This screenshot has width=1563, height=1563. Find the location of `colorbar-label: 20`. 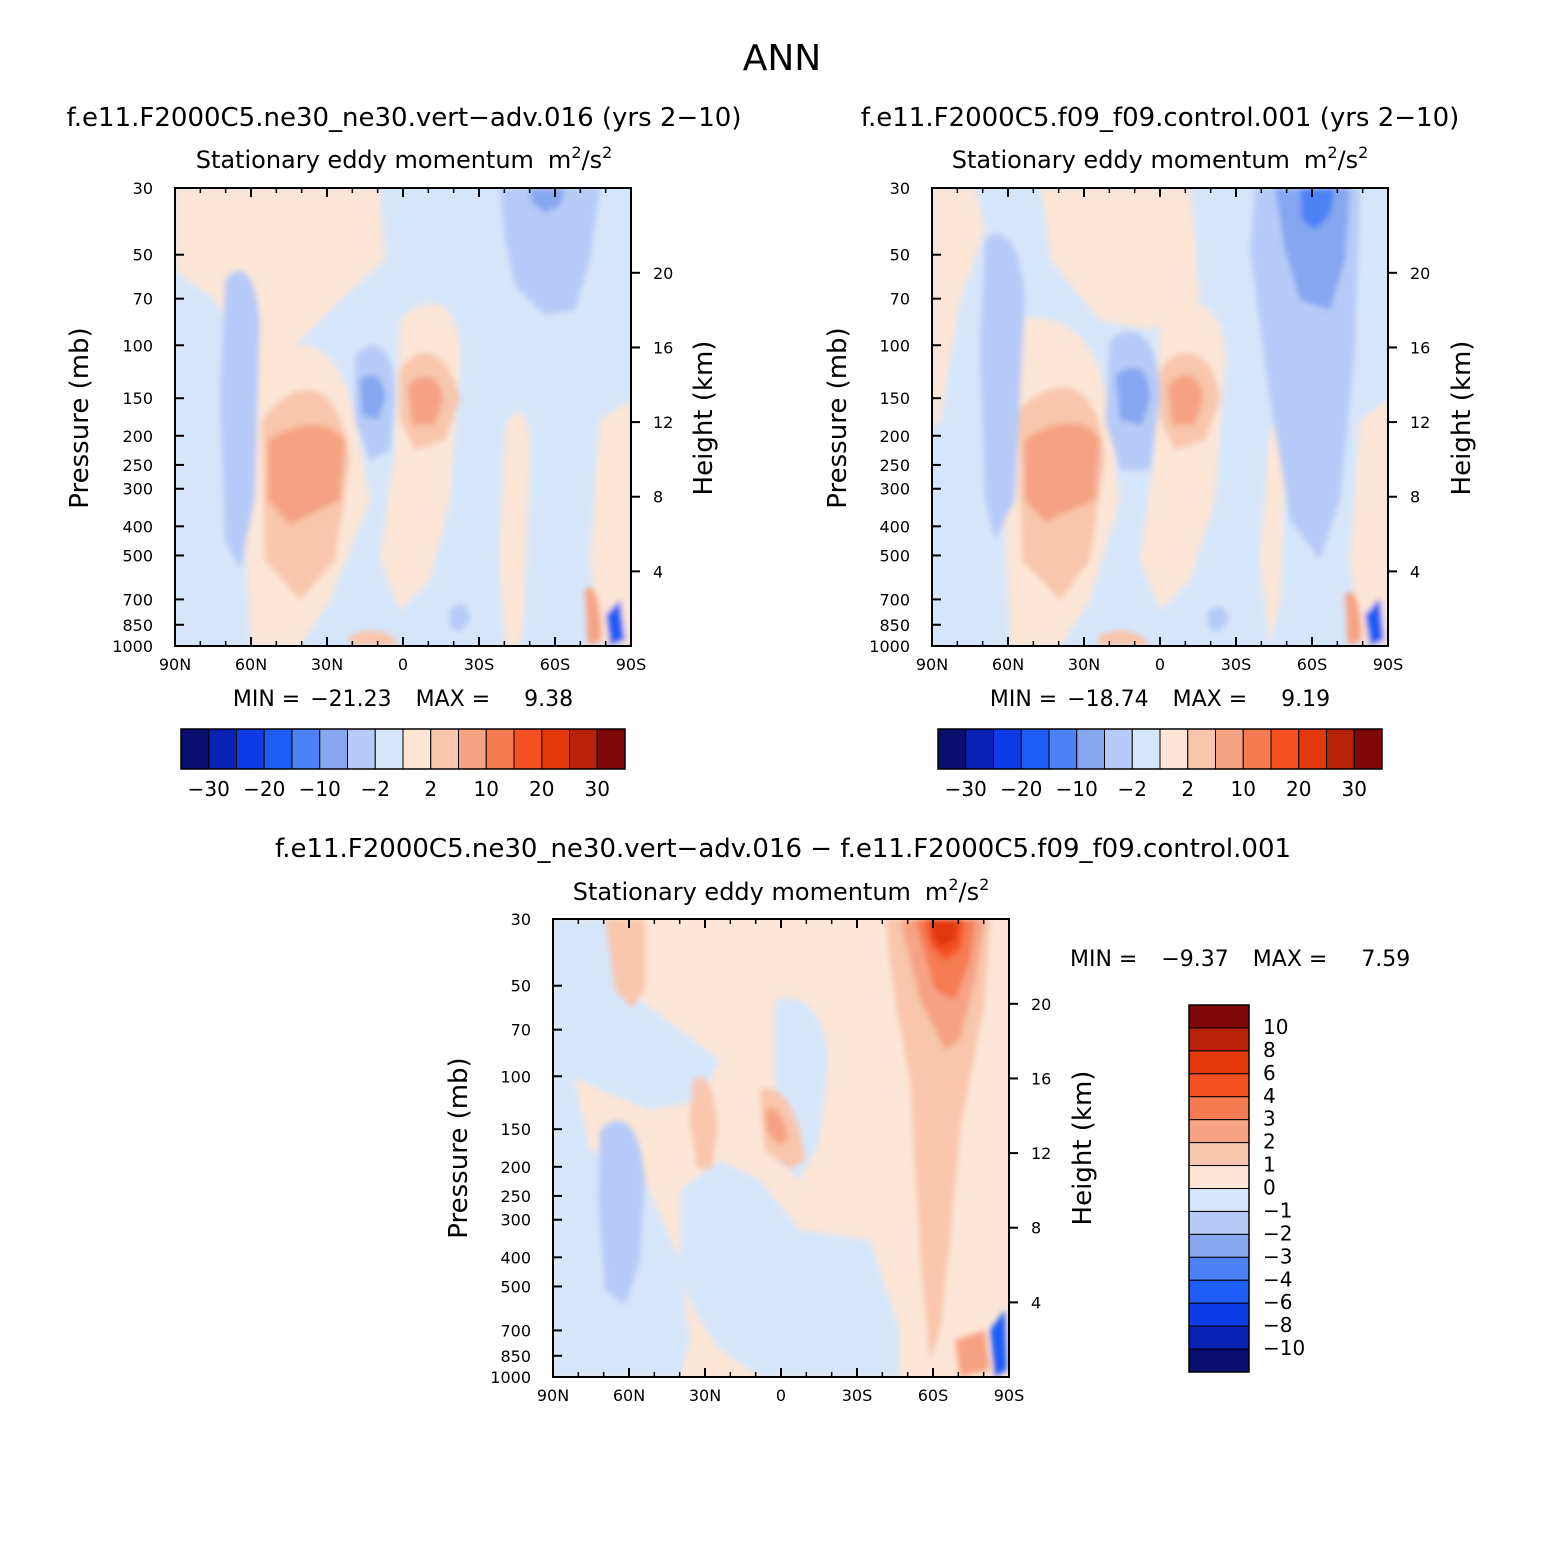

colorbar-label: 20 is located at coordinates (1298, 789).